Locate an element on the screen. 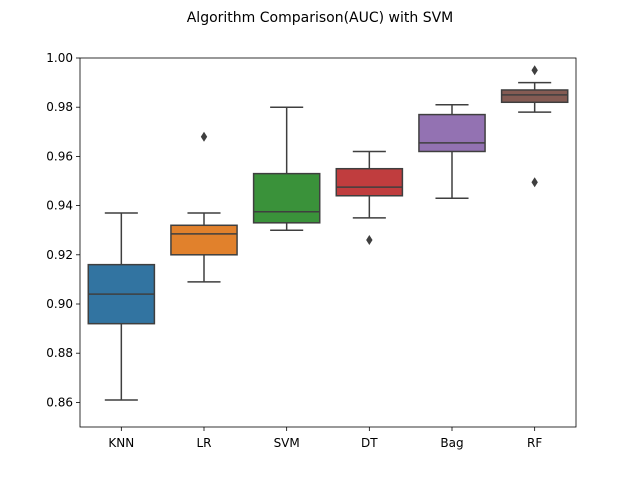 This screenshot has height=480, width=640. y-axis: 0.86 0.88 0.90 0.92 0.94 0.96 0.98 1.00 is located at coordinates (63, 230).